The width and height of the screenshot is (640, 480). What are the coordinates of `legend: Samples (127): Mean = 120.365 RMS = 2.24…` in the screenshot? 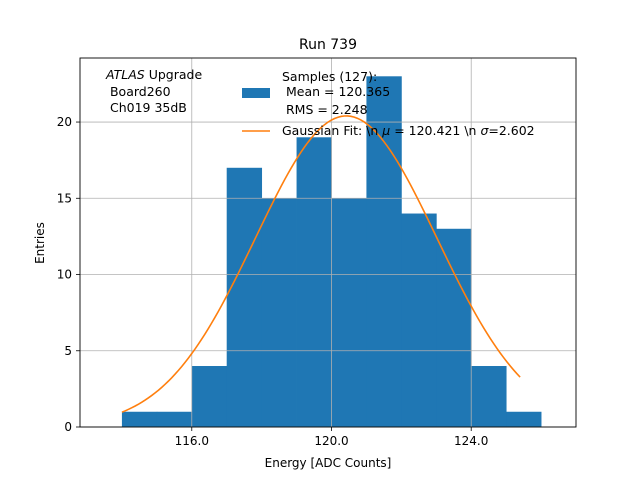 It's located at (388, 103).